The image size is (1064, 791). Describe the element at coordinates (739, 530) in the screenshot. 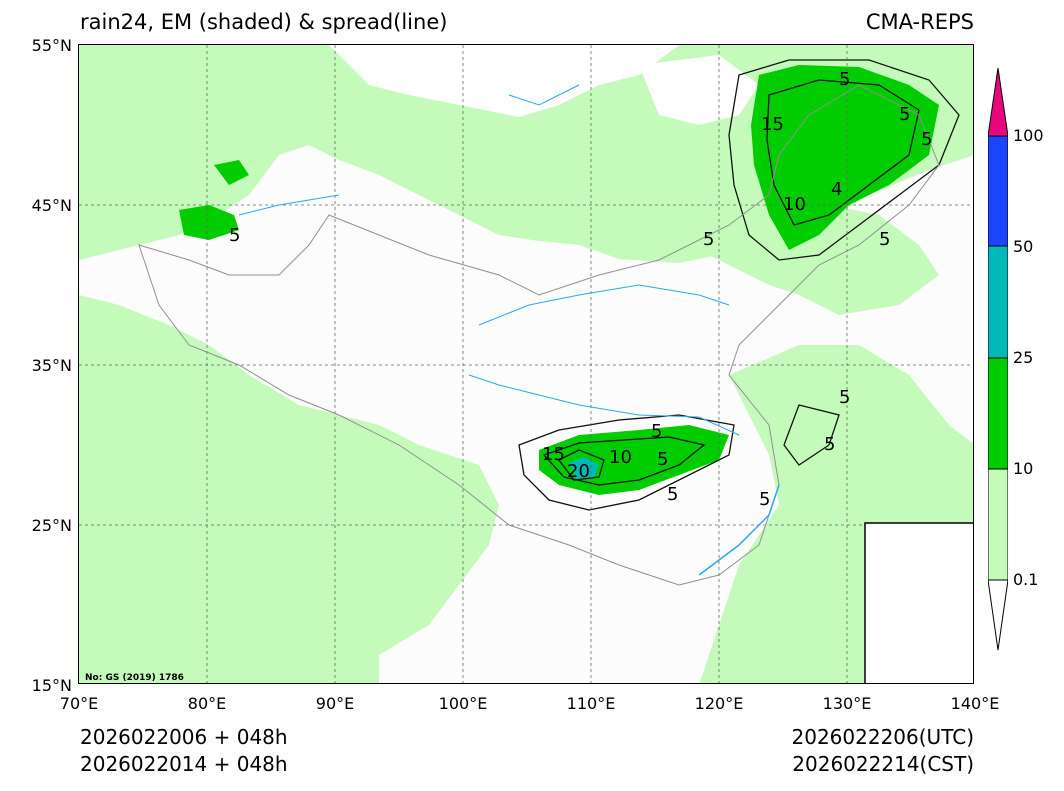

I see `coastline` at that location.